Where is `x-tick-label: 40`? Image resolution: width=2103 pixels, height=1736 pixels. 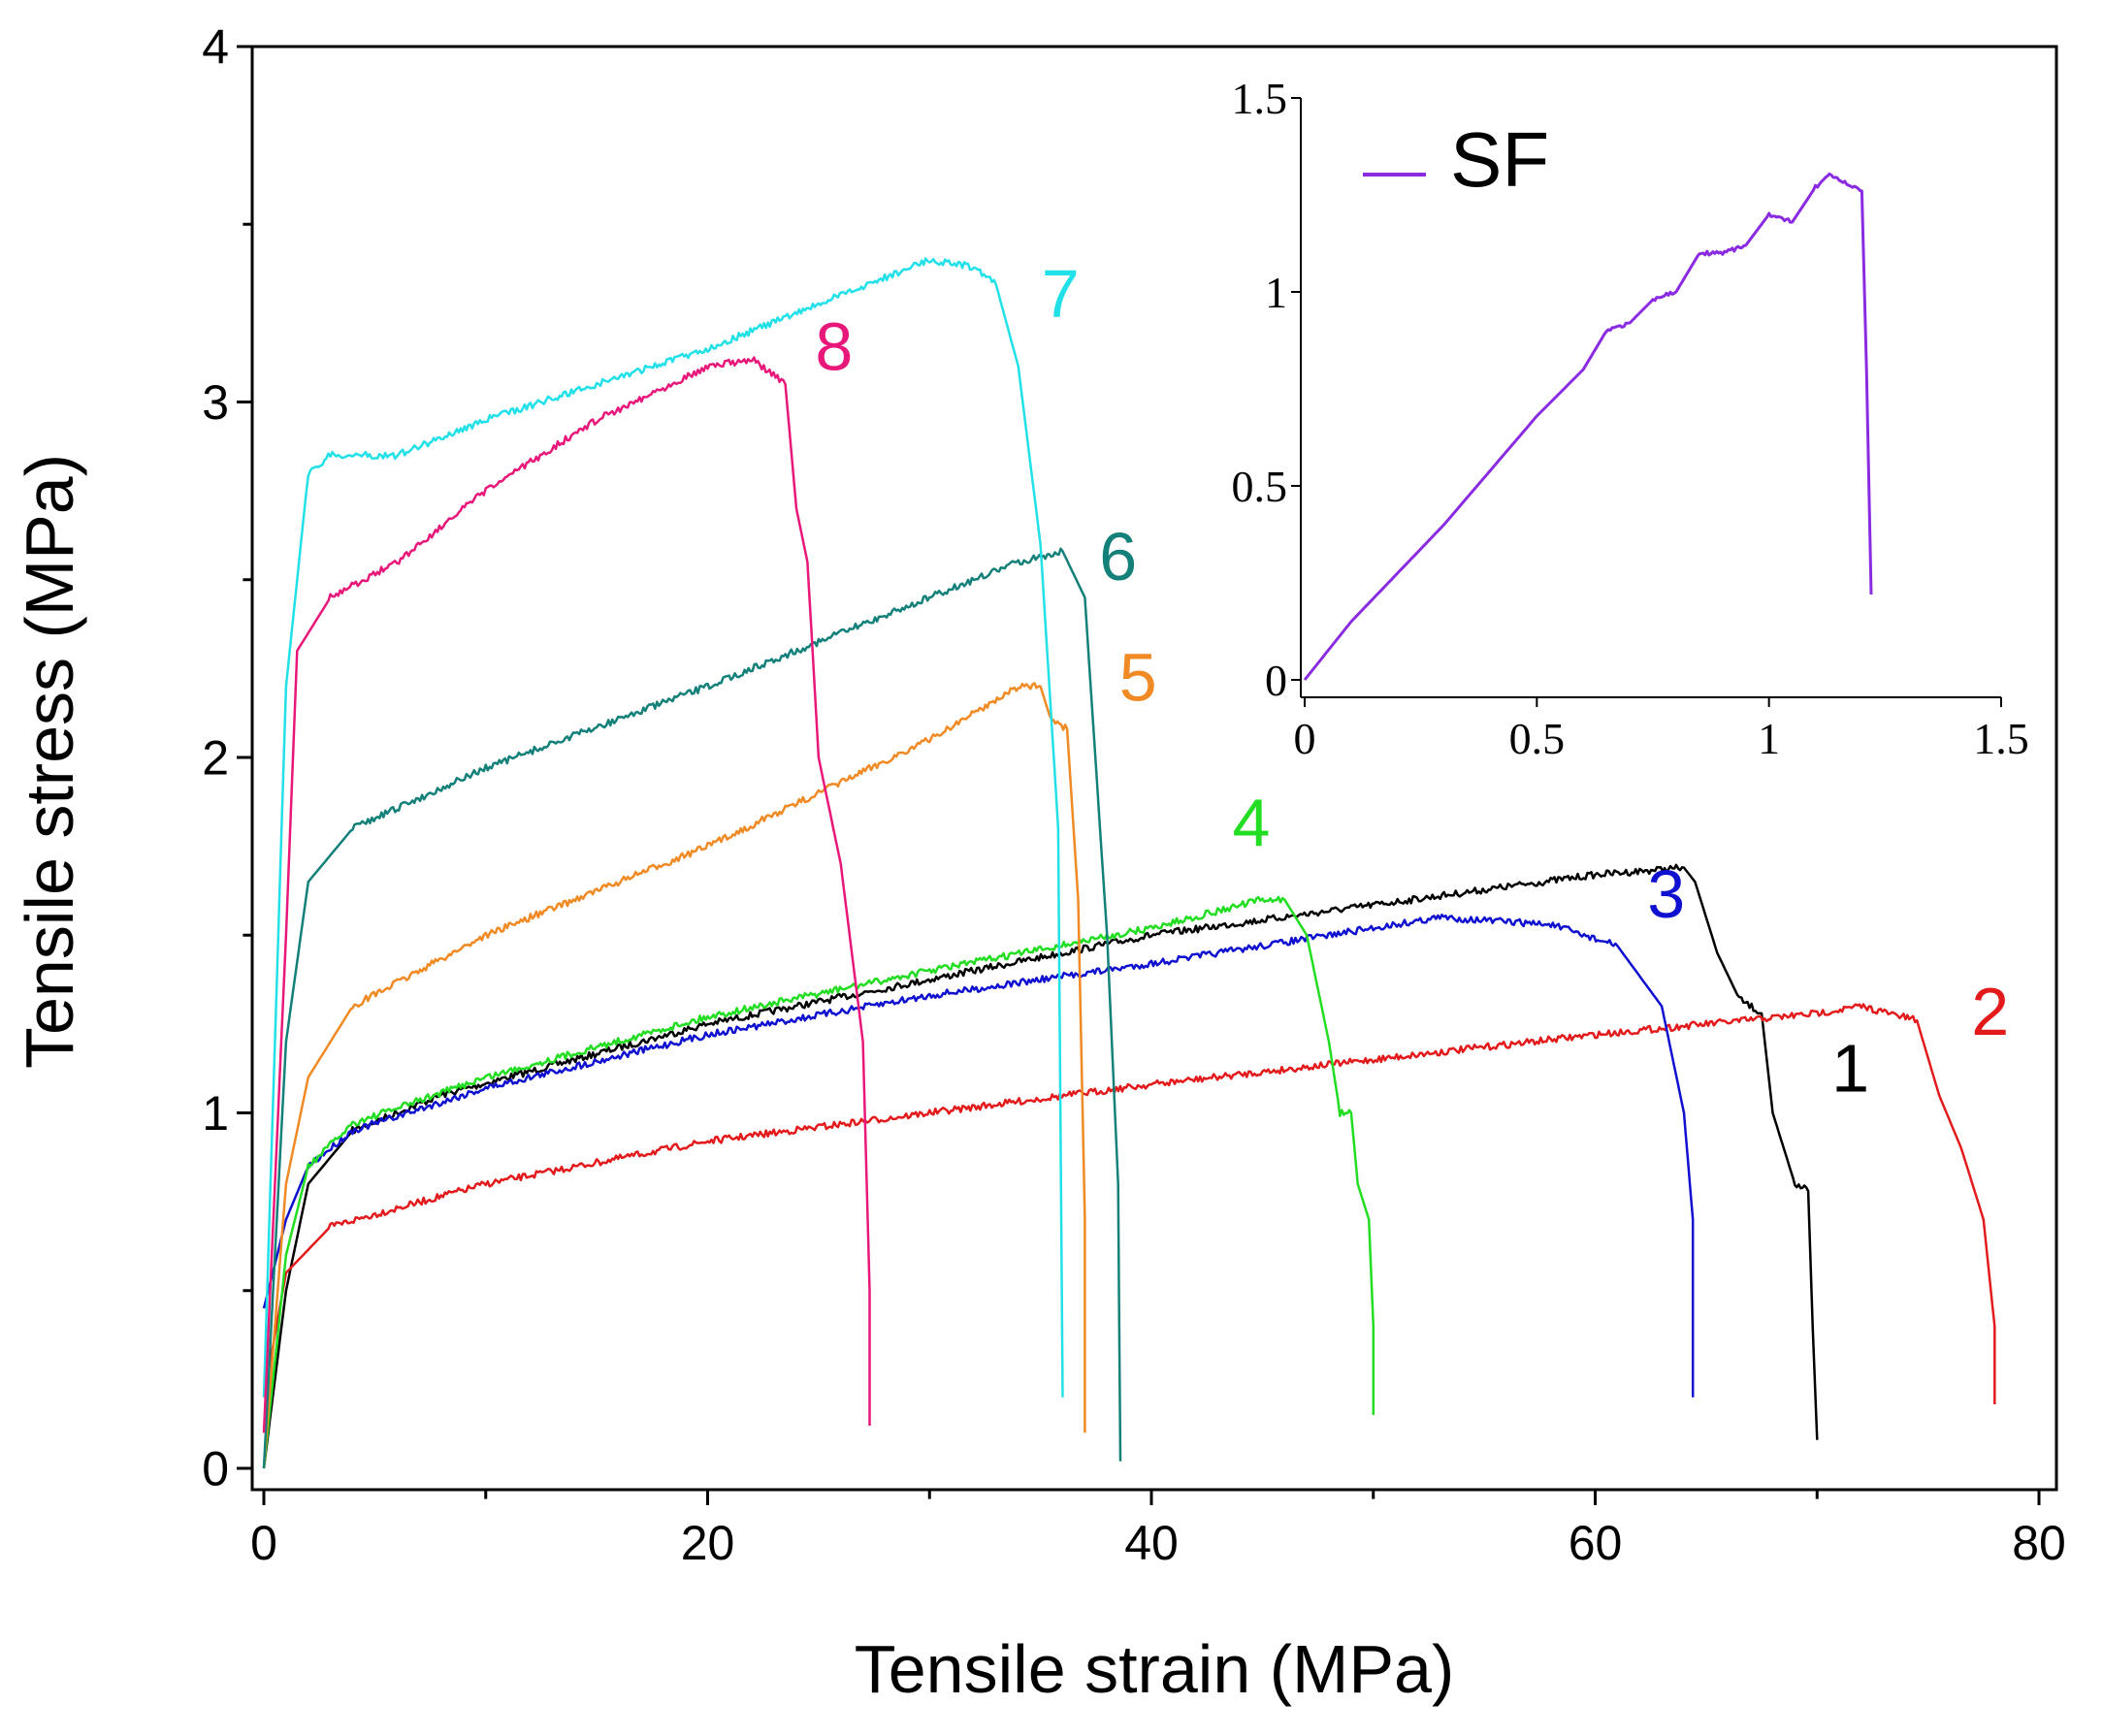
x-tick-label: 40 is located at coordinates (1151, 1543).